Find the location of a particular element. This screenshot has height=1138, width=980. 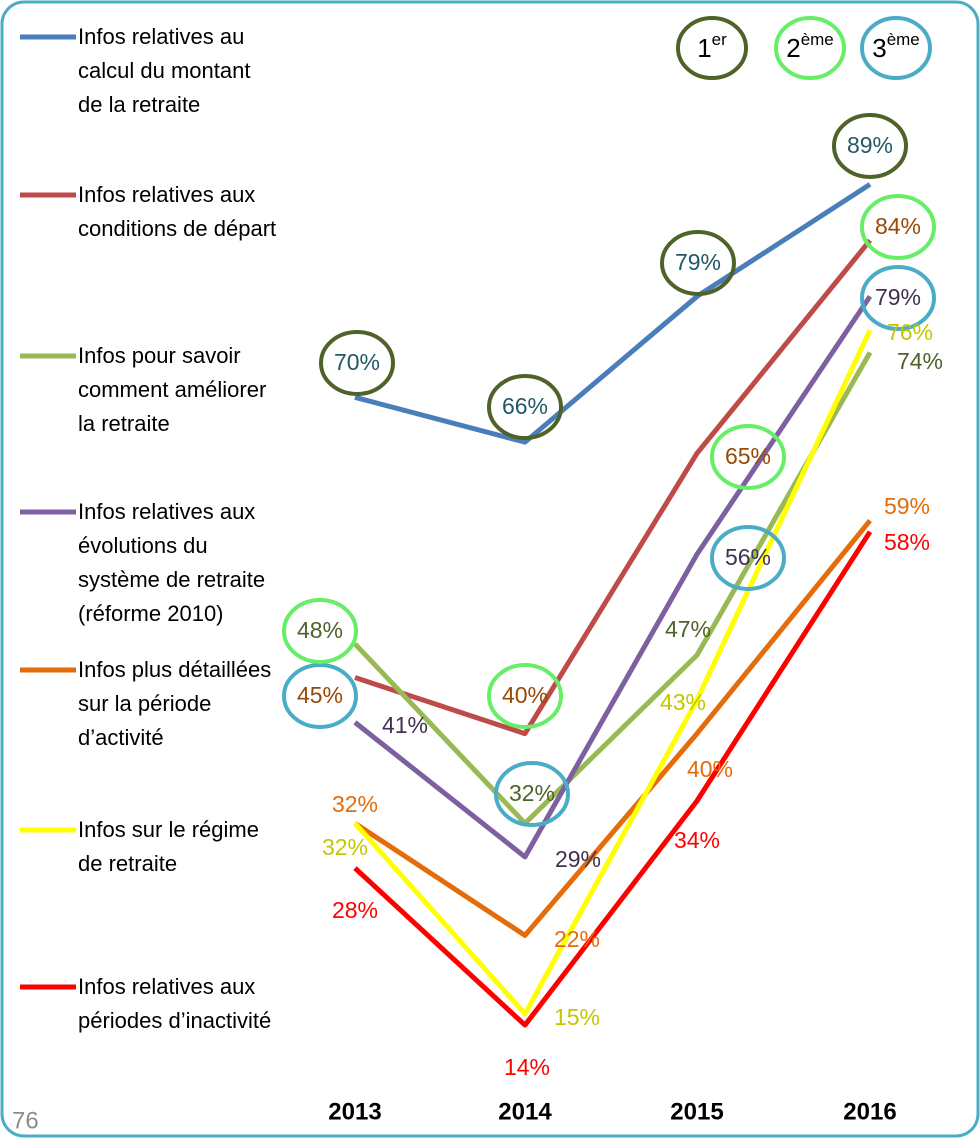

data-label: 74% is located at coordinates (920, 361).